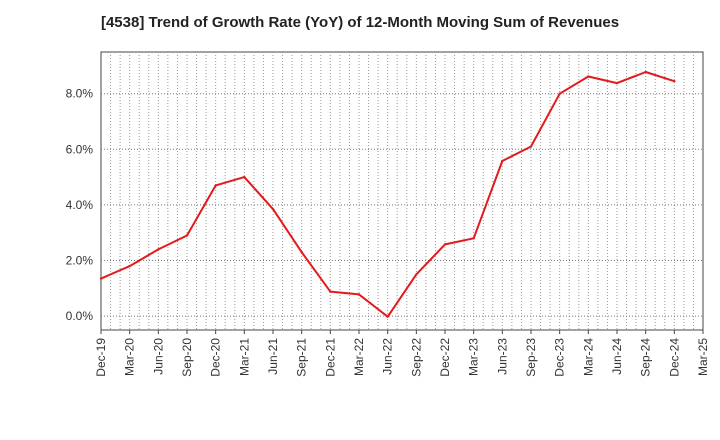 The height and width of the screenshot is (440, 720). I want to click on x-tick-label: Sep-22, so click(416, 357).